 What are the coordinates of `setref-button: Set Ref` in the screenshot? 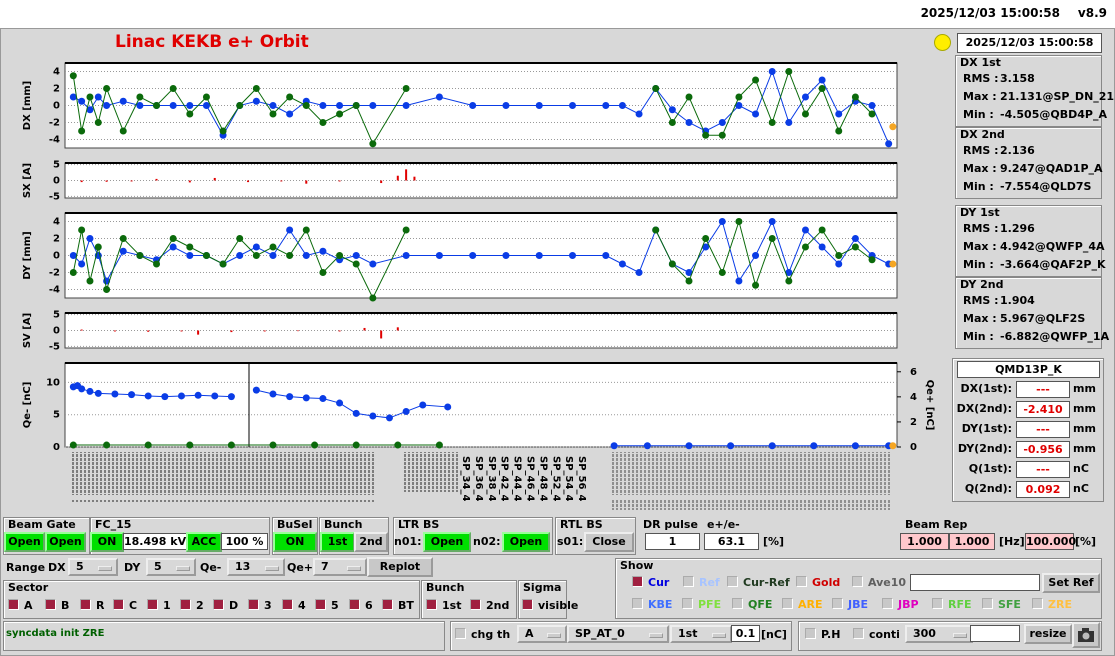 It's located at (1071, 583).